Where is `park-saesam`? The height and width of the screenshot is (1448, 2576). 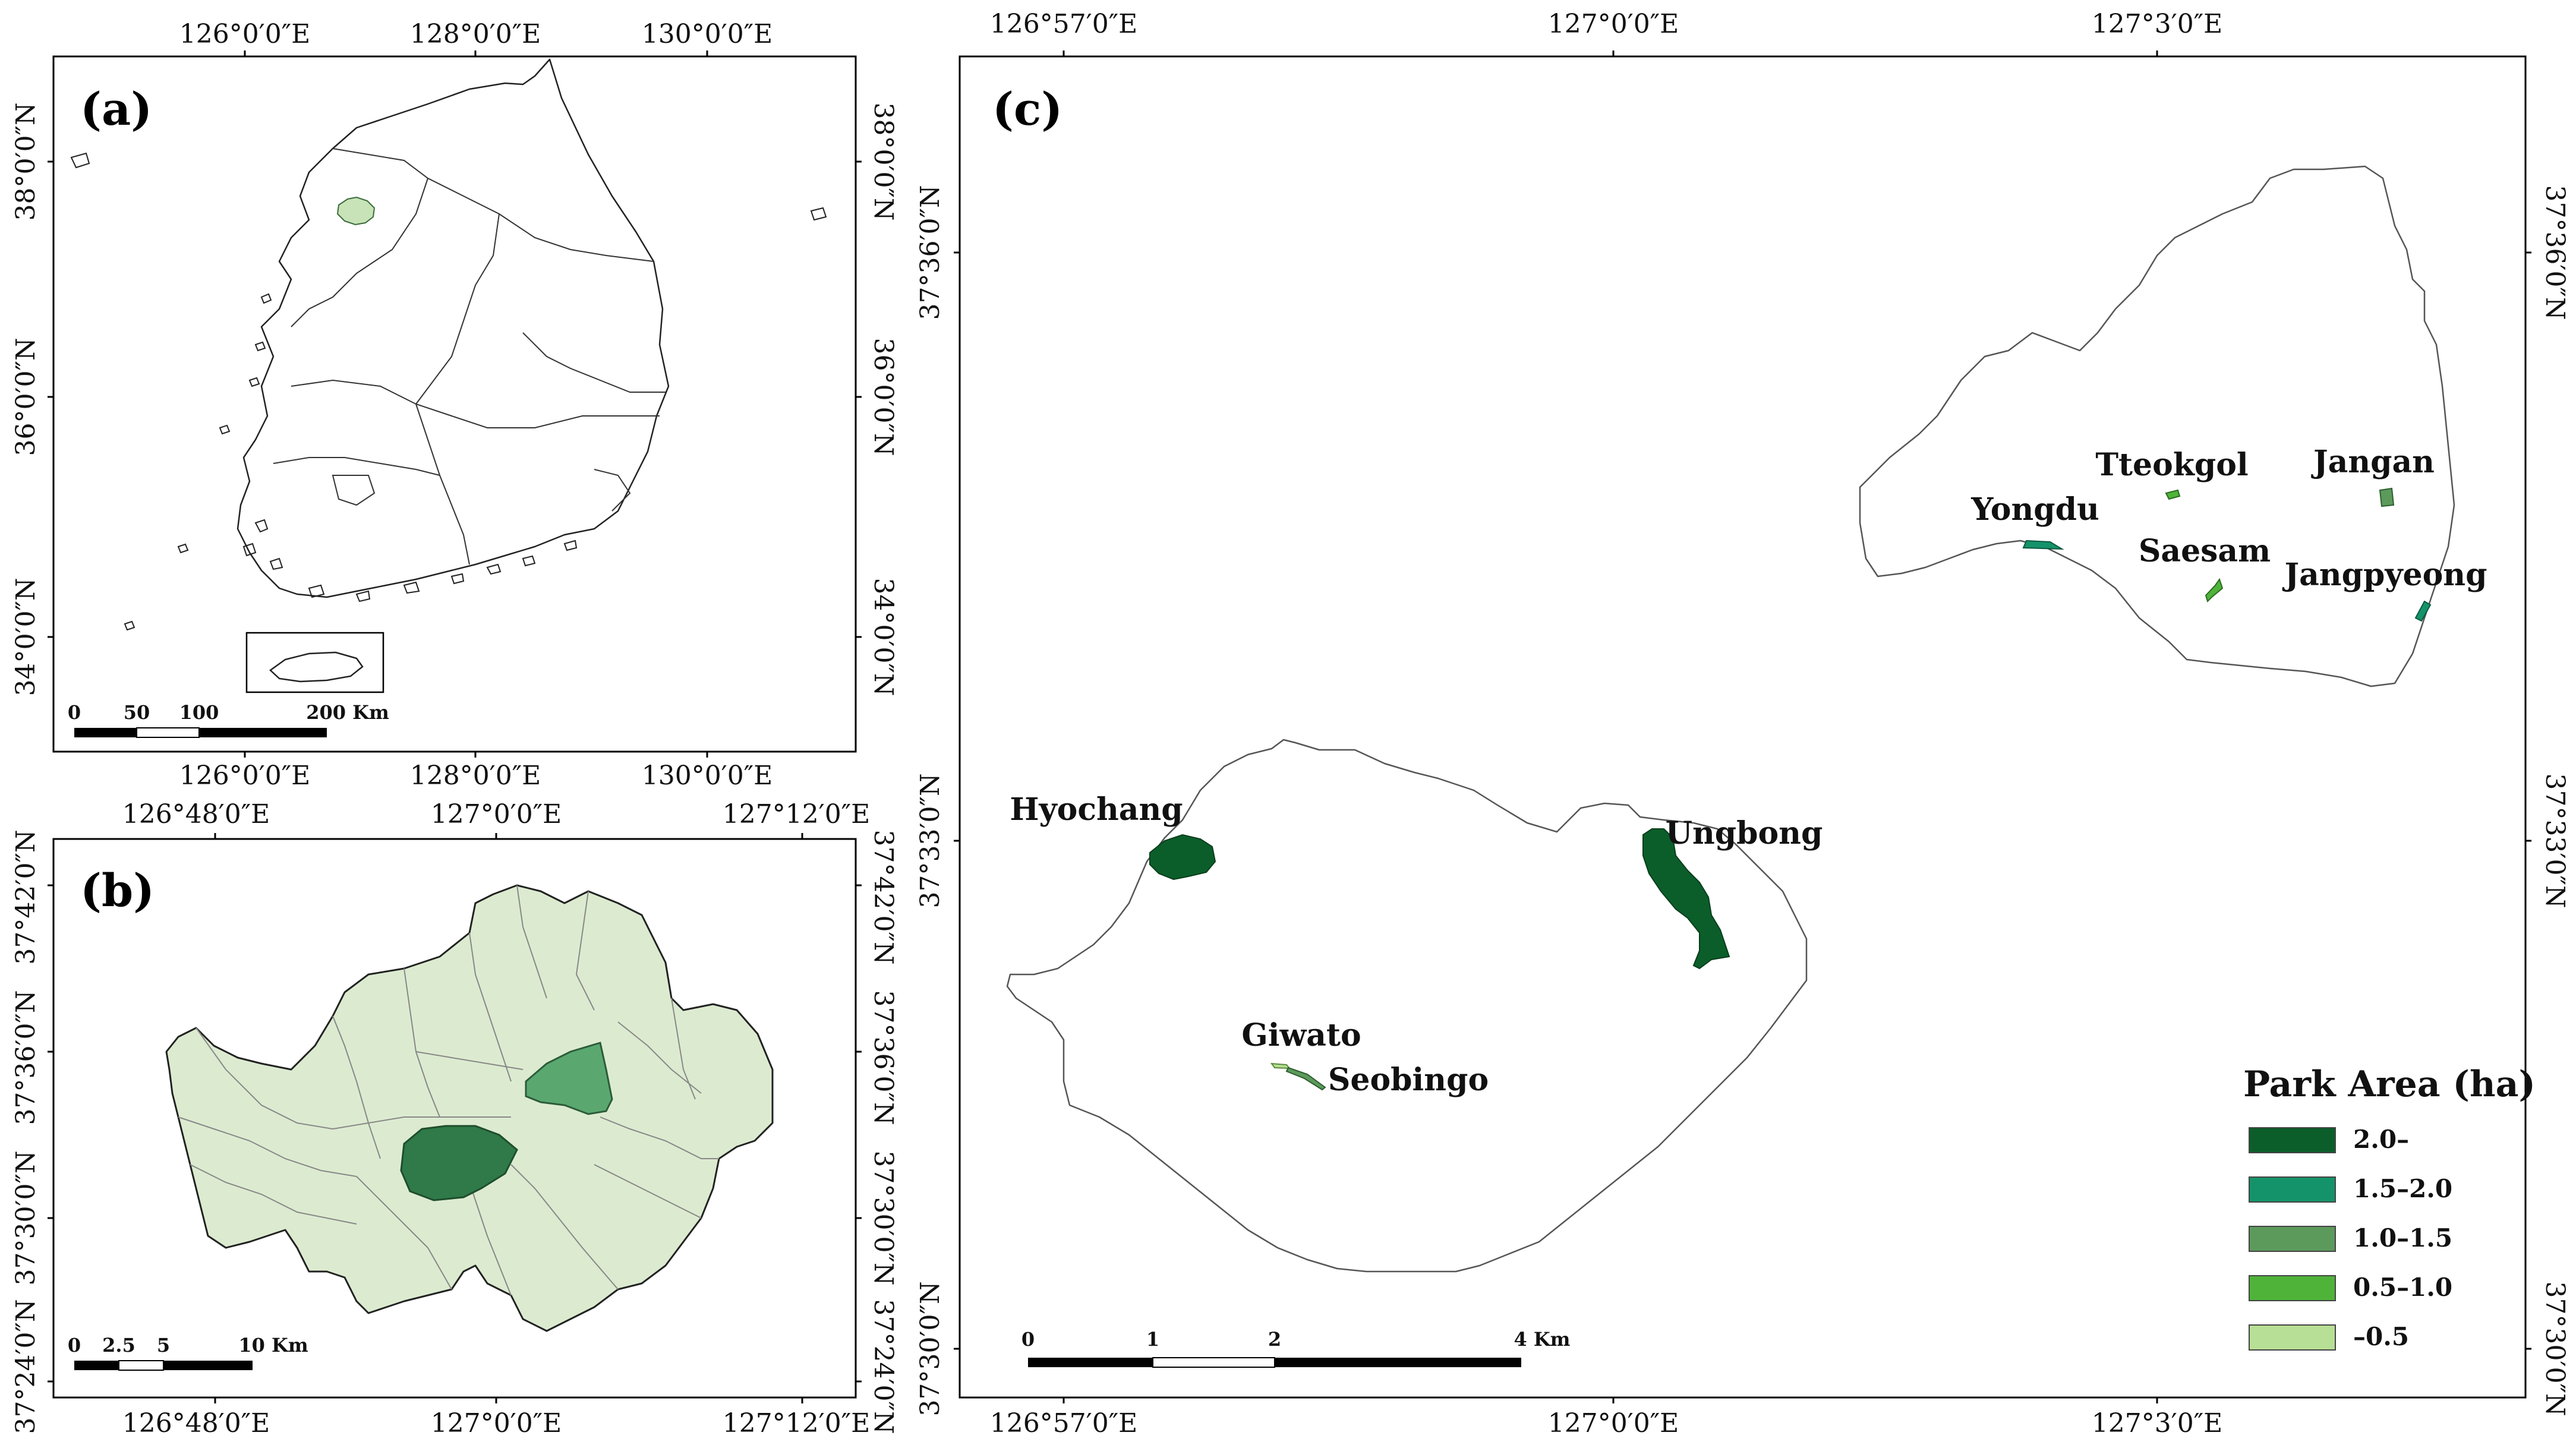 park-saesam is located at coordinates (2214, 590).